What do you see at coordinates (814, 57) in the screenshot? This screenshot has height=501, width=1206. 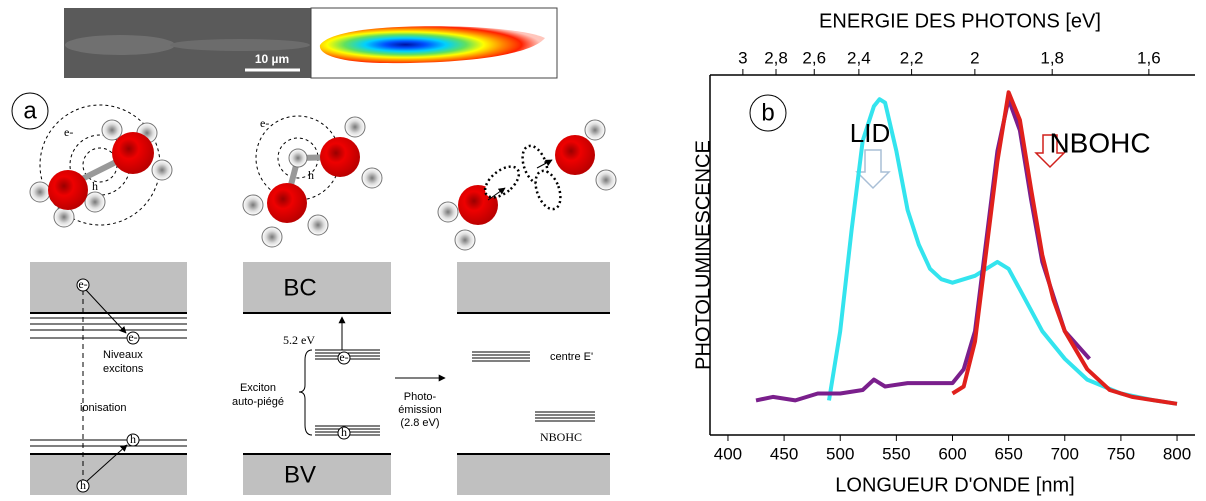 I see `x2-tick-label: 2,6` at bounding box center [814, 57].